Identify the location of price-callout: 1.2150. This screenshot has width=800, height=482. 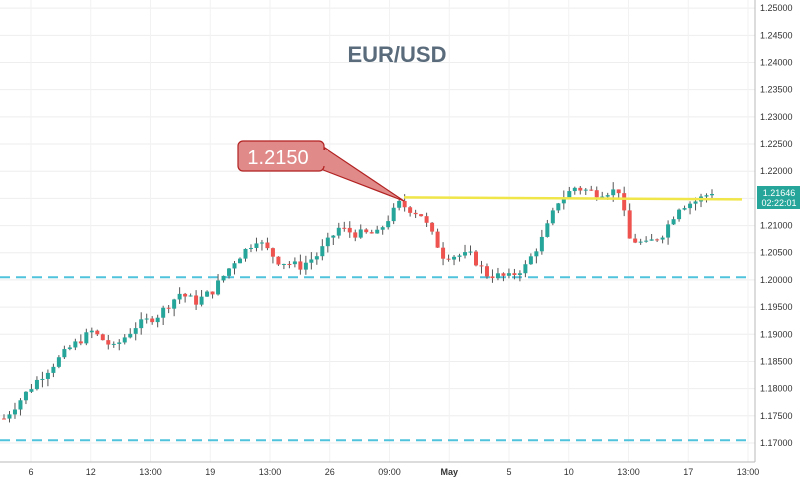
(321, 171).